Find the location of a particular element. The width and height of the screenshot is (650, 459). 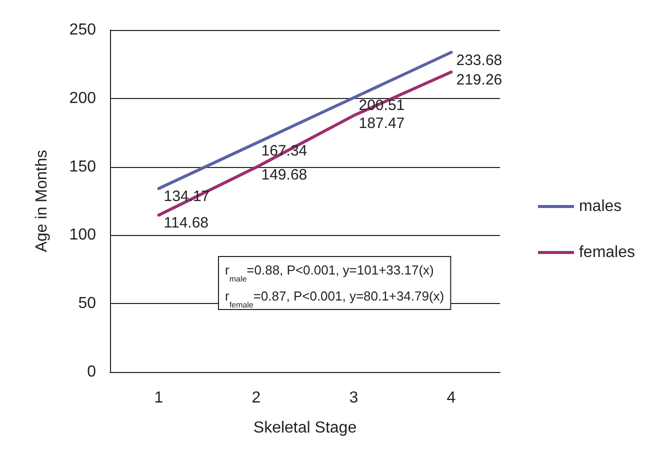

y-axis-title: Age in Months is located at coordinates (42, 201).